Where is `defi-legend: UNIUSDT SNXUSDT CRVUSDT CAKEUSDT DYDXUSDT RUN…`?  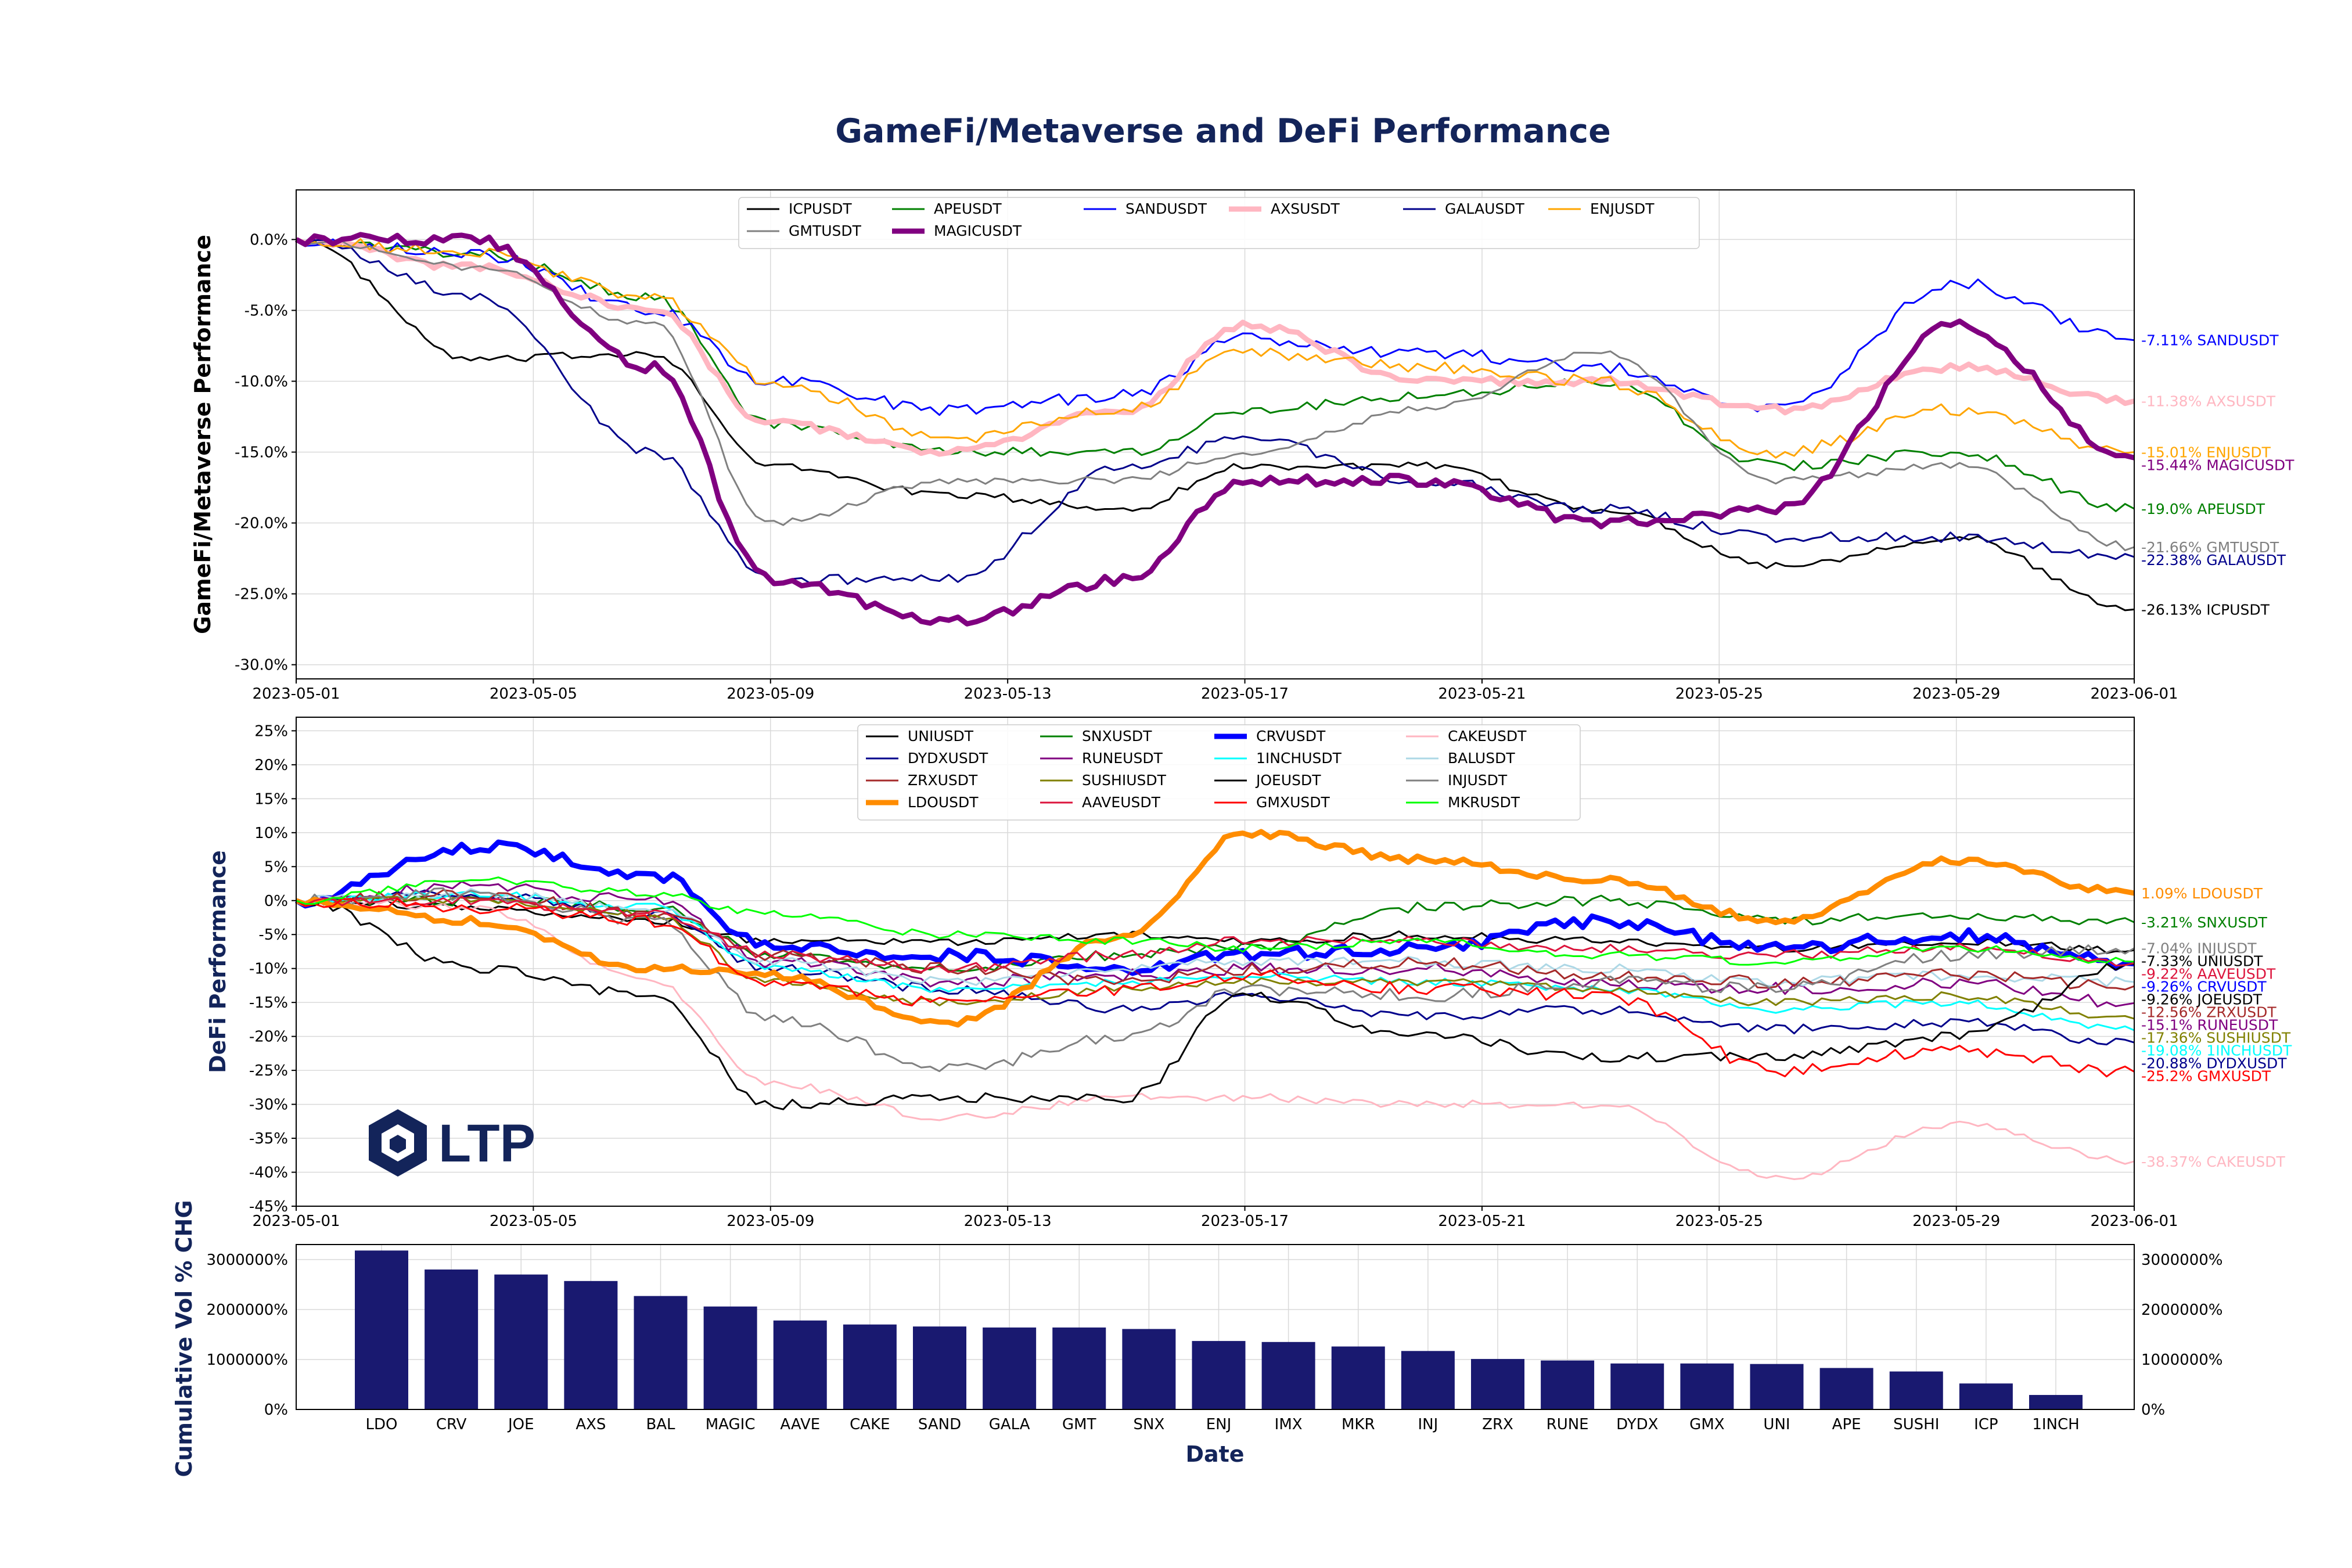 defi-legend: UNIUSDT SNXUSDT CRVUSDT CAKEUSDT DYDXUSDT RUN… is located at coordinates (1219, 772).